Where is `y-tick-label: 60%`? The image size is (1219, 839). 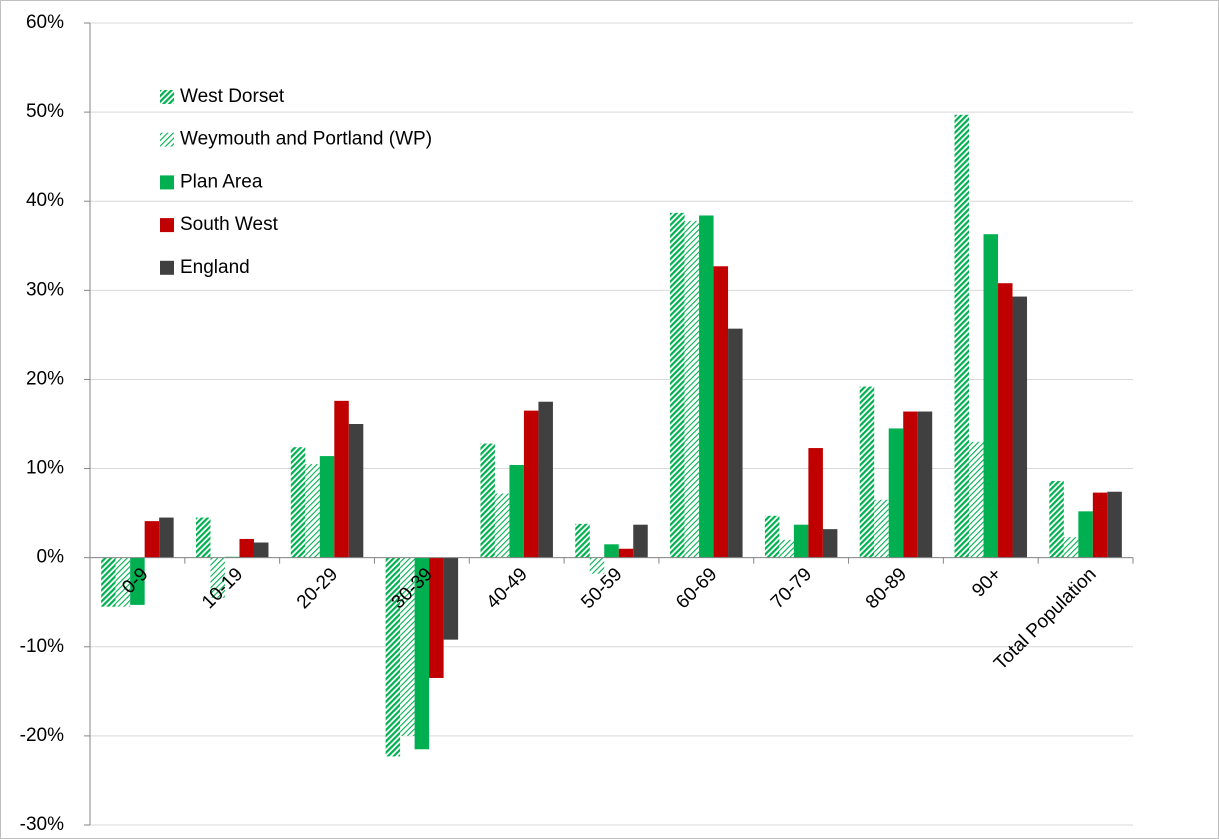 y-tick-label: 60% is located at coordinates (45, 22).